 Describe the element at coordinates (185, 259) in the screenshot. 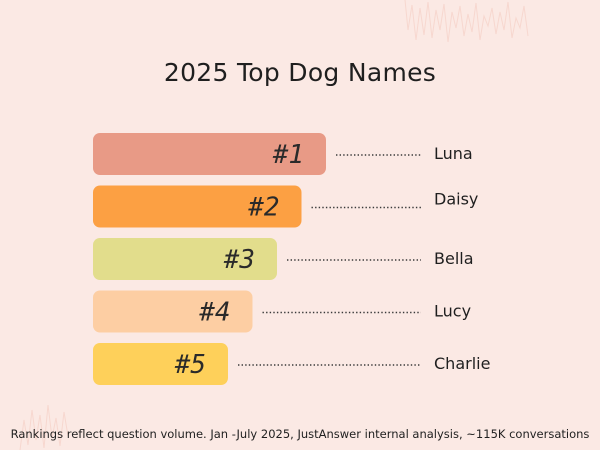

I see `bar-bella` at that location.